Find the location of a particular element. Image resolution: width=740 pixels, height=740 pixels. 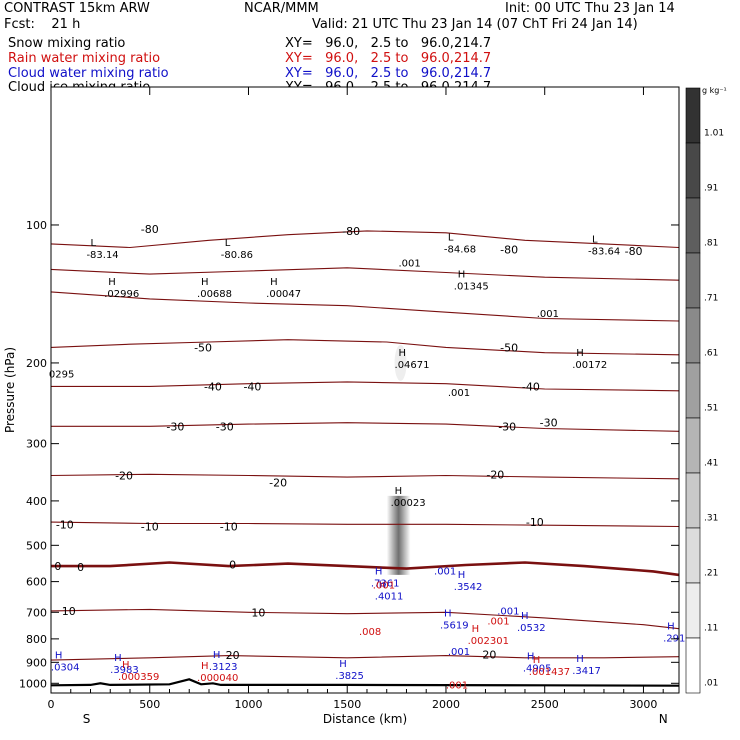

terrain-layer is located at coordinates (365, 682).